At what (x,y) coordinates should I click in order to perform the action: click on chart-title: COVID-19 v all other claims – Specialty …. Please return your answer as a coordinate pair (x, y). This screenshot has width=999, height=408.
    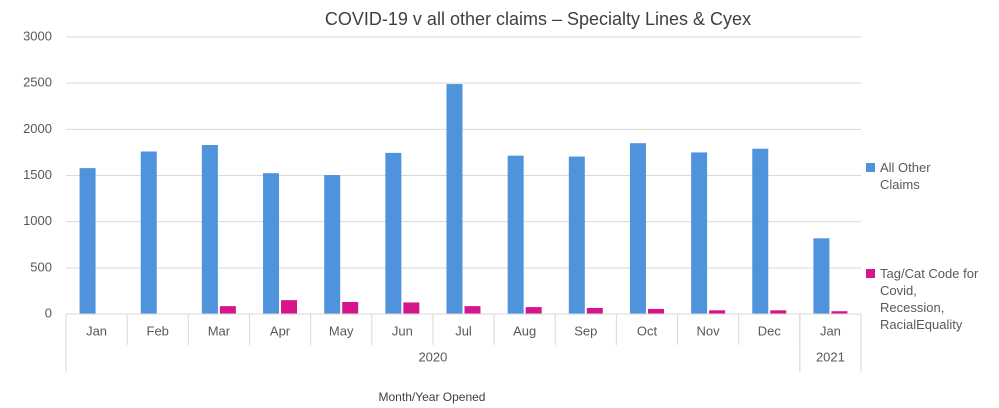
    Looking at the image, I should click on (538, 19).